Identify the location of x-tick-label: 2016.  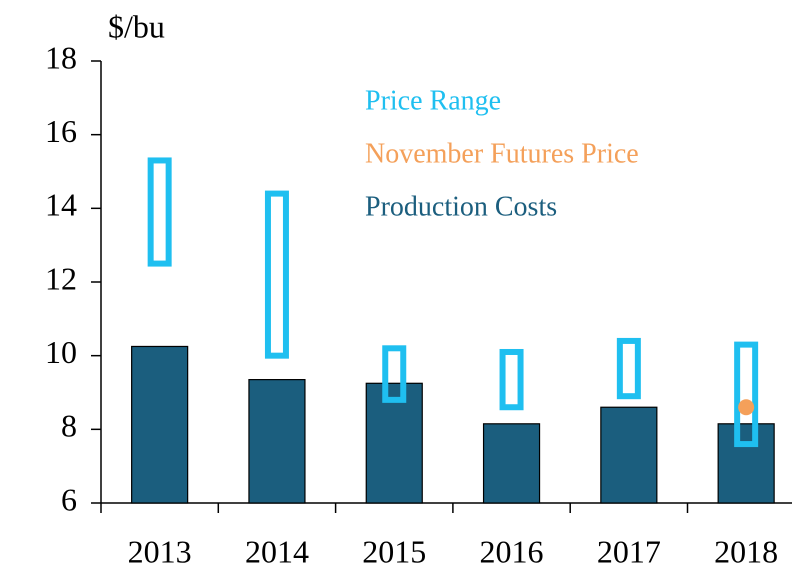
(512, 551).